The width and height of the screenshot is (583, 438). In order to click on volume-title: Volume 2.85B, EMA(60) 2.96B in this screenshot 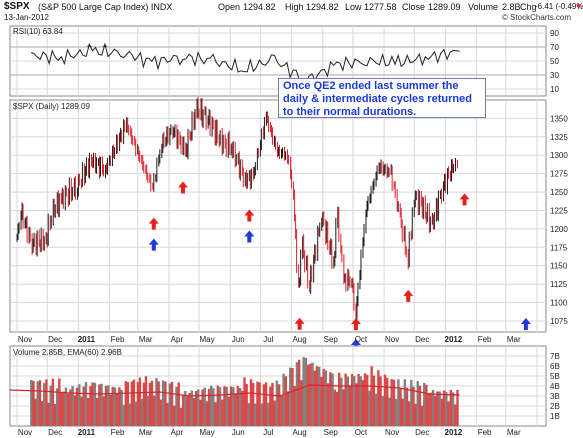, I will do `click(67, 352)`.